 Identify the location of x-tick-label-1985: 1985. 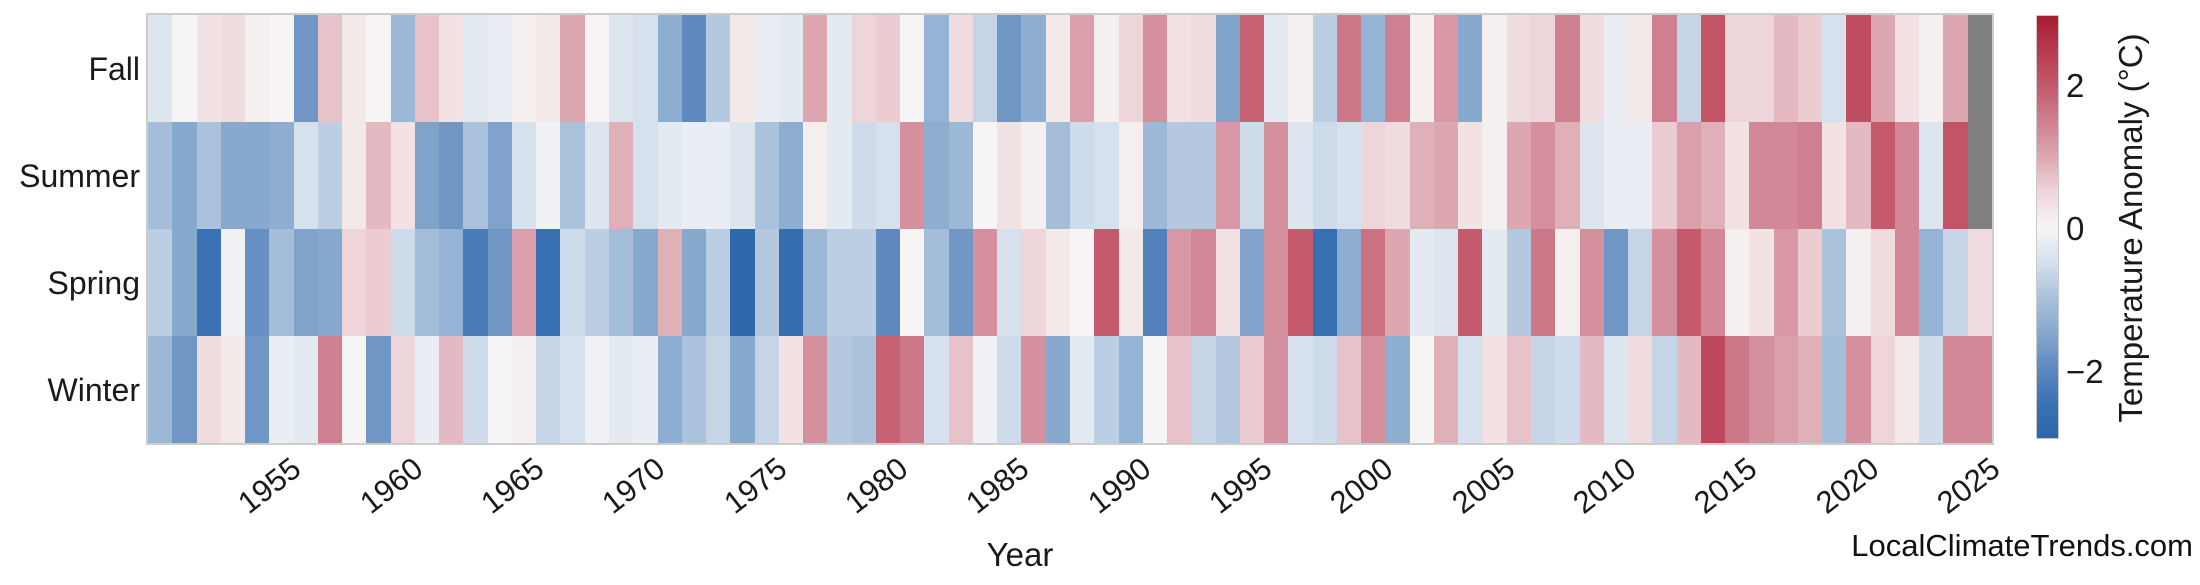
(997, 485).